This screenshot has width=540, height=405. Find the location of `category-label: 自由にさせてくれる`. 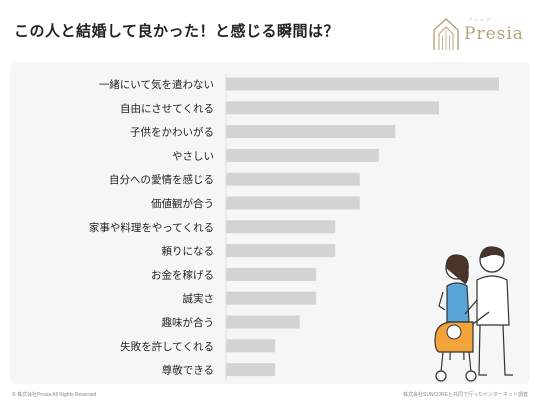

category-label: 自由にさせてくれる is located at coordinates (167, 108).